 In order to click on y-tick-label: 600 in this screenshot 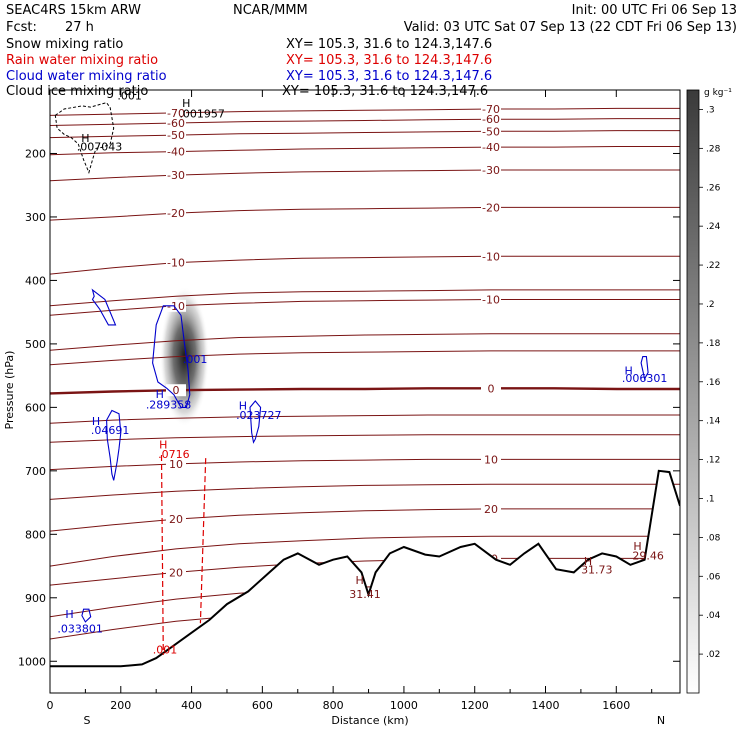, I will do `click(35, 407)`.